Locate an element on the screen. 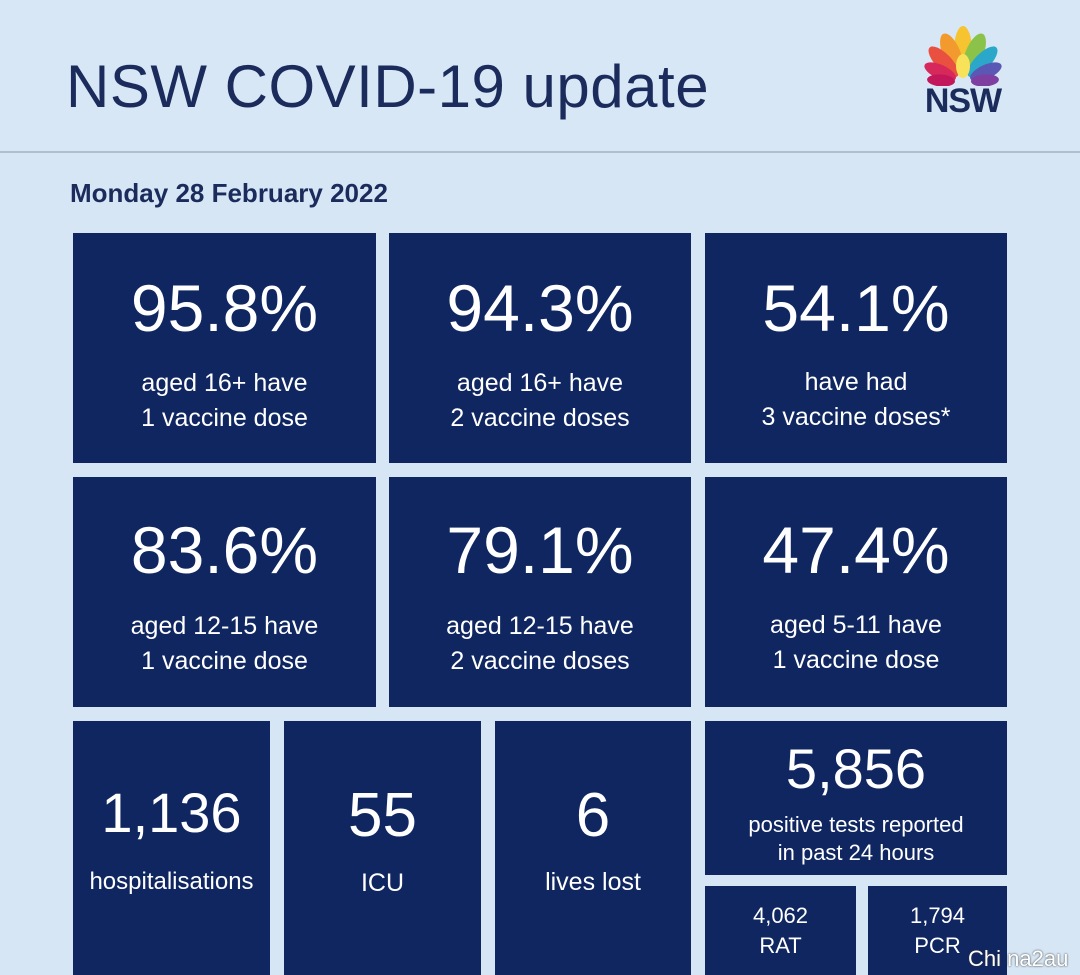  lives-lost-tile: 6 lives lost is located at coordinates (593, 848).